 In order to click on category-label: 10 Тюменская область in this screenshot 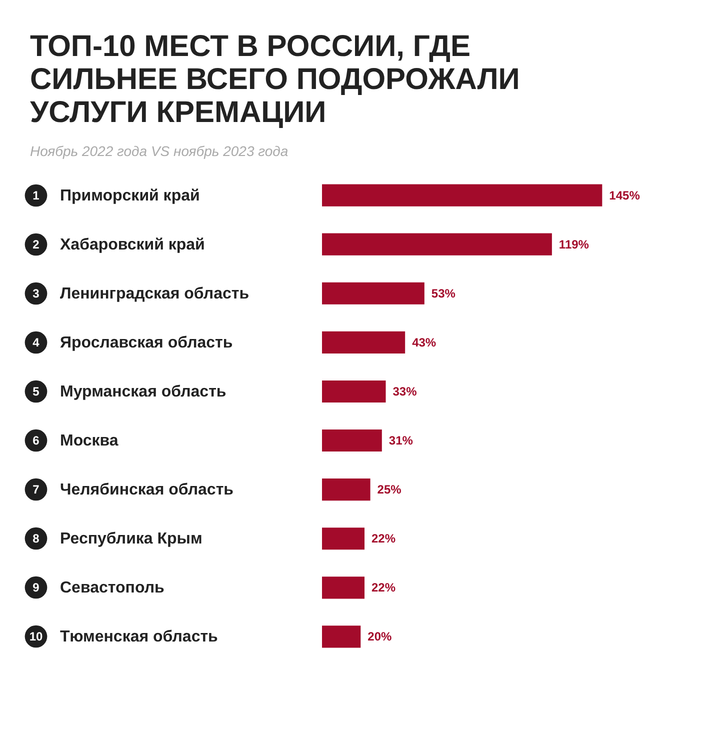, I will do `click(123, 637)`.